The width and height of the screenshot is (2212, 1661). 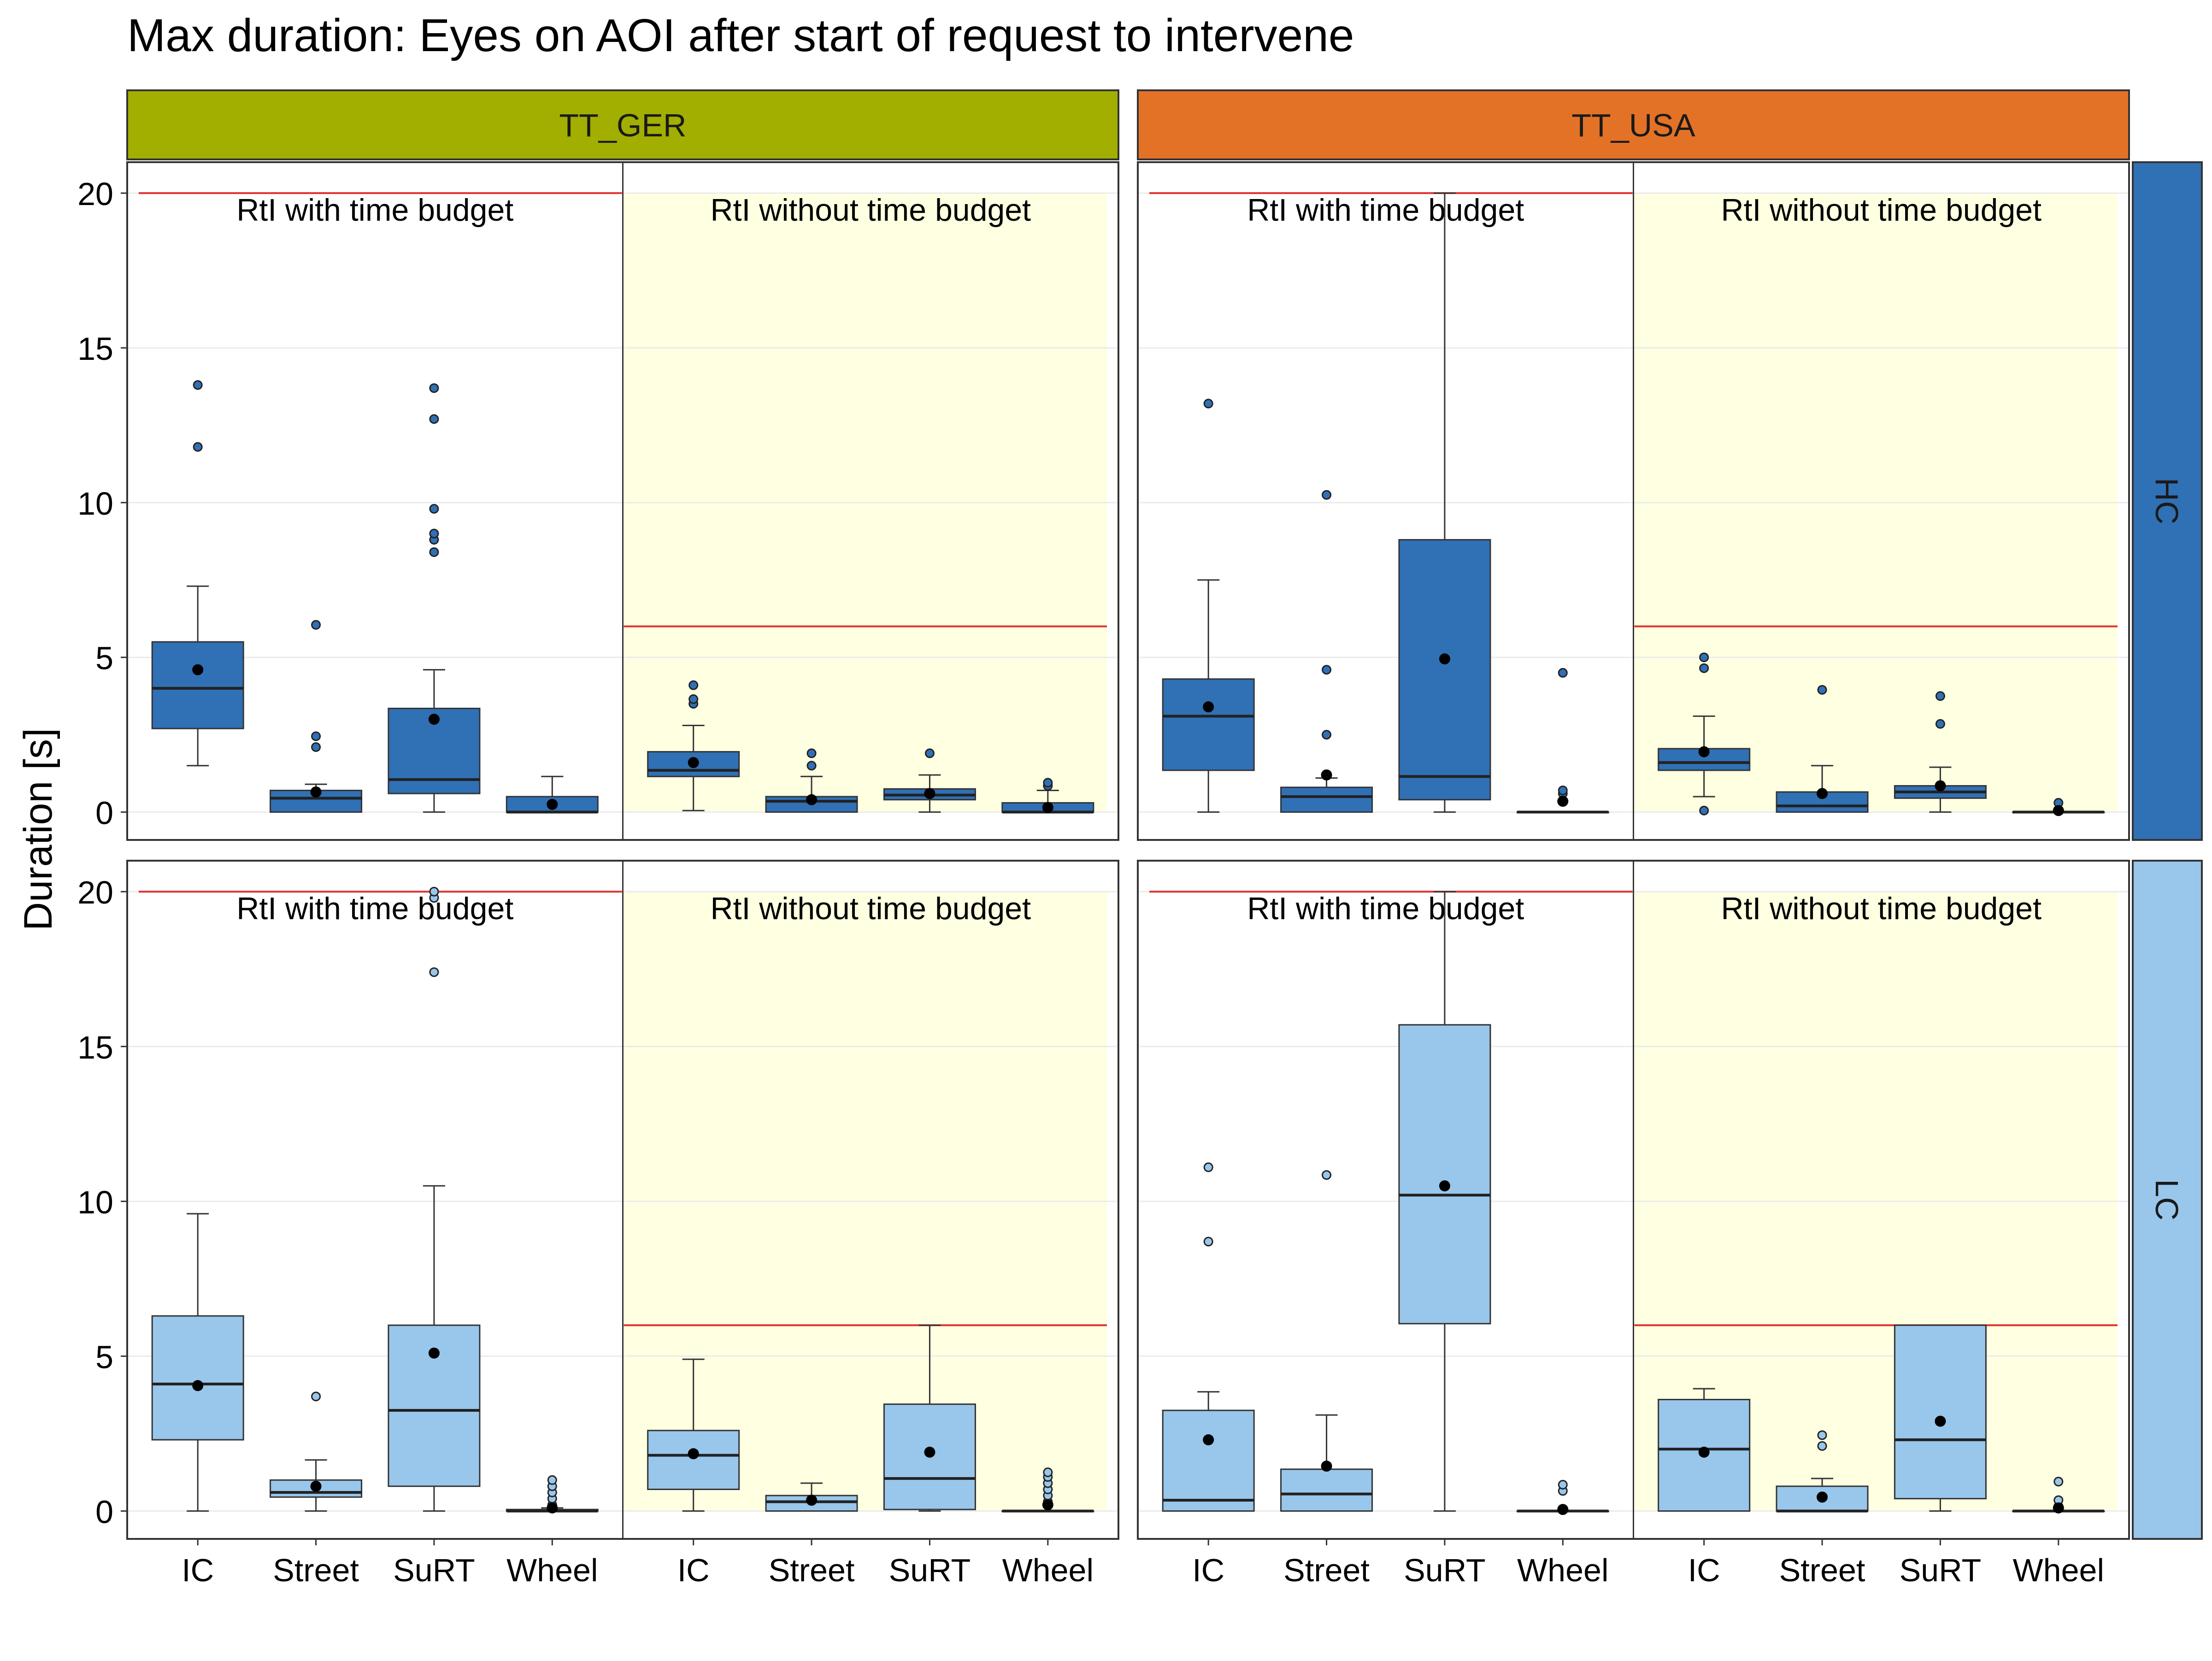 What do you see at coordinates (38, 829) in the screenshot?
I see `y-axis-label: Duration [s]` at bounding box center [38, 829].